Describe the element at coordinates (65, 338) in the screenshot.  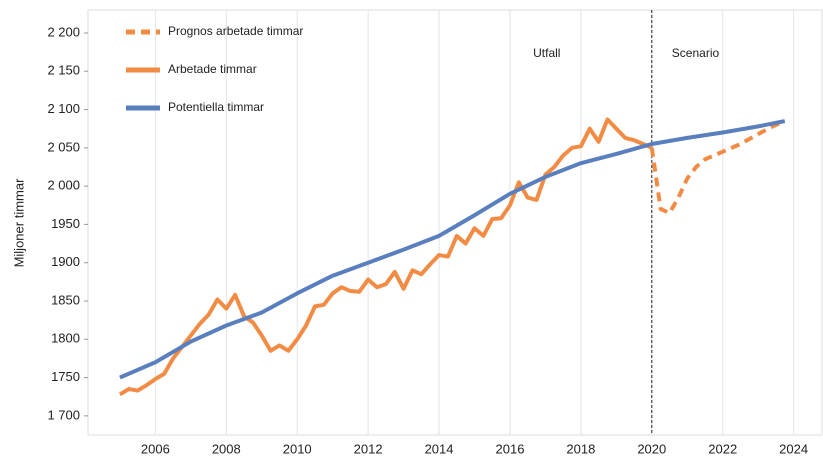
I see `y-tick-label: 1800` at that location.